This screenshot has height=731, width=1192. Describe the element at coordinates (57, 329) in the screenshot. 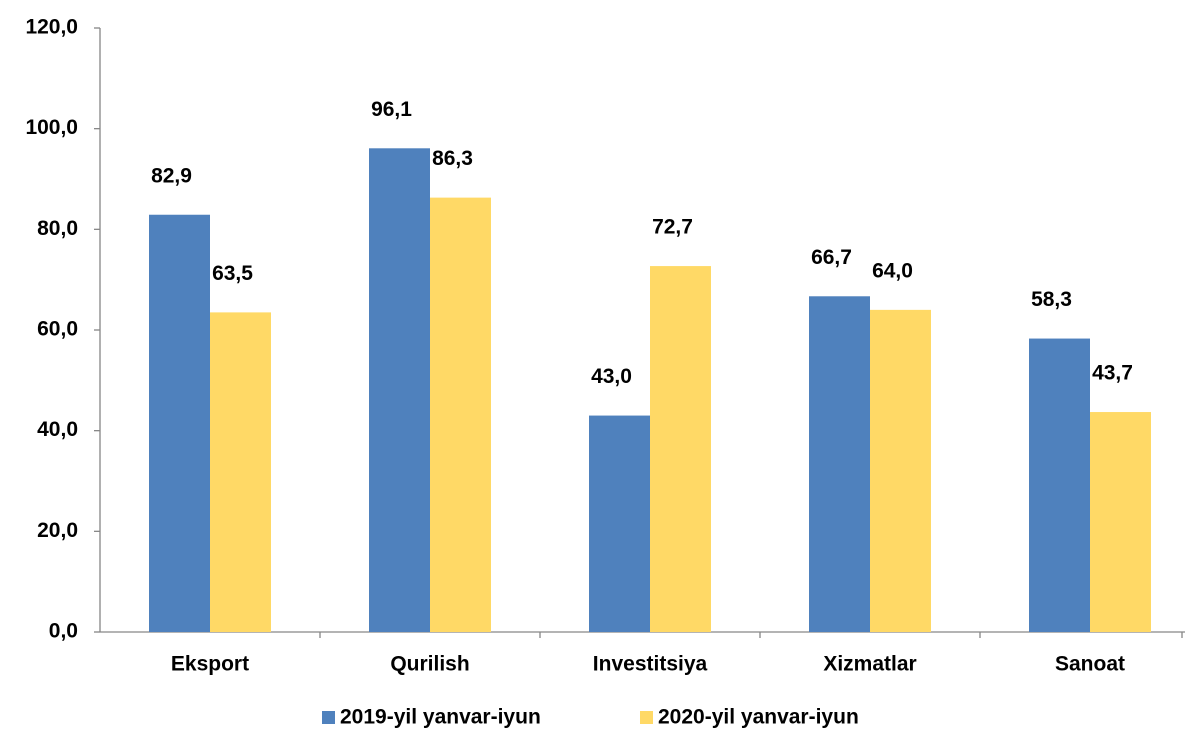

I see `y-tick-label: 60,0` at that location.